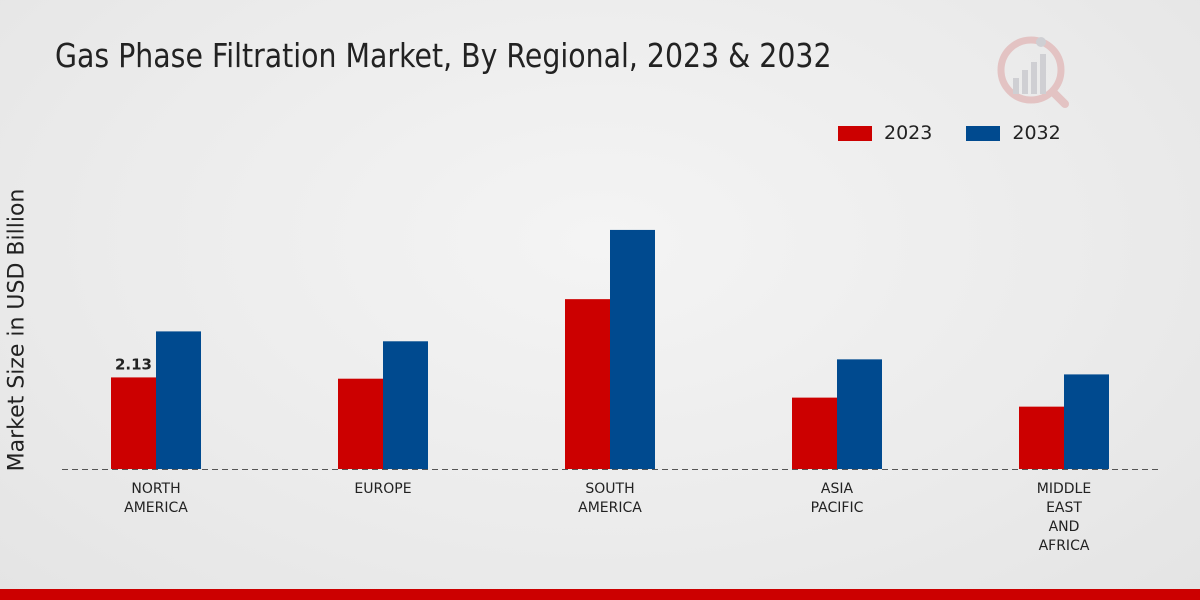 The height and width of the screenshot is (600, 1200). What do you see at coordinates (1036, 133) in the screenshot?
I see `legend-label-2032: 2032` at bounding box center [1036, 133].